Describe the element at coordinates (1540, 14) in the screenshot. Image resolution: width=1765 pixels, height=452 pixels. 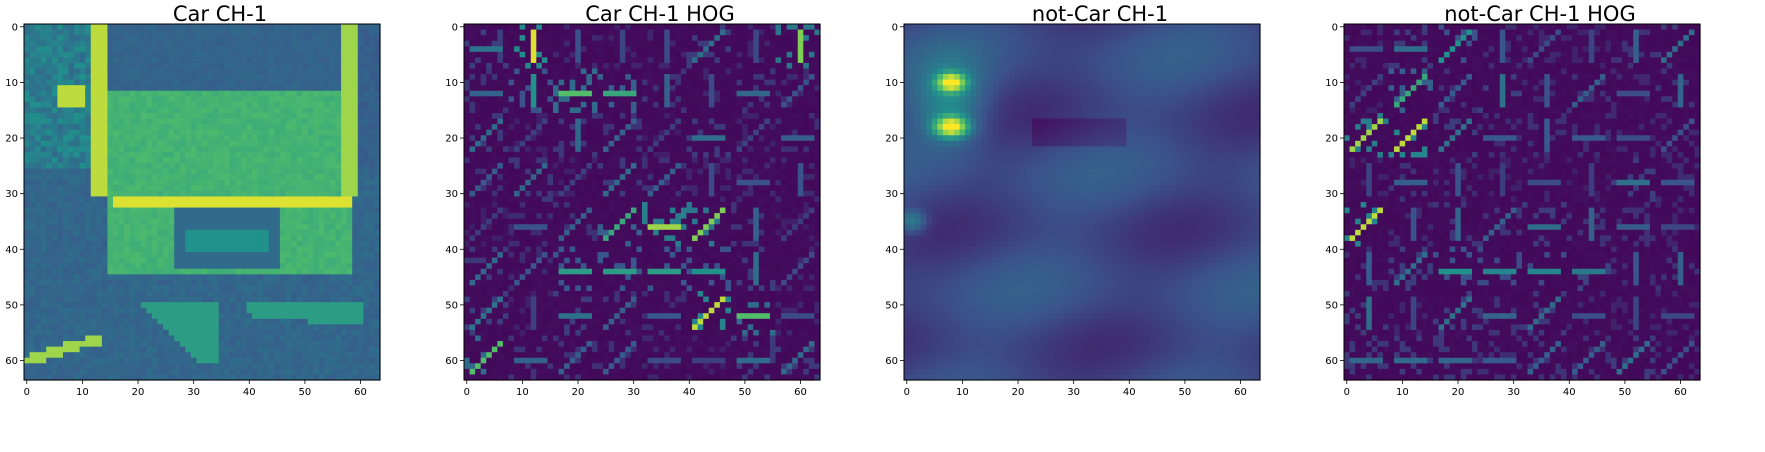
I see `chart-title: not-Car CH-1 HOG` at that location.